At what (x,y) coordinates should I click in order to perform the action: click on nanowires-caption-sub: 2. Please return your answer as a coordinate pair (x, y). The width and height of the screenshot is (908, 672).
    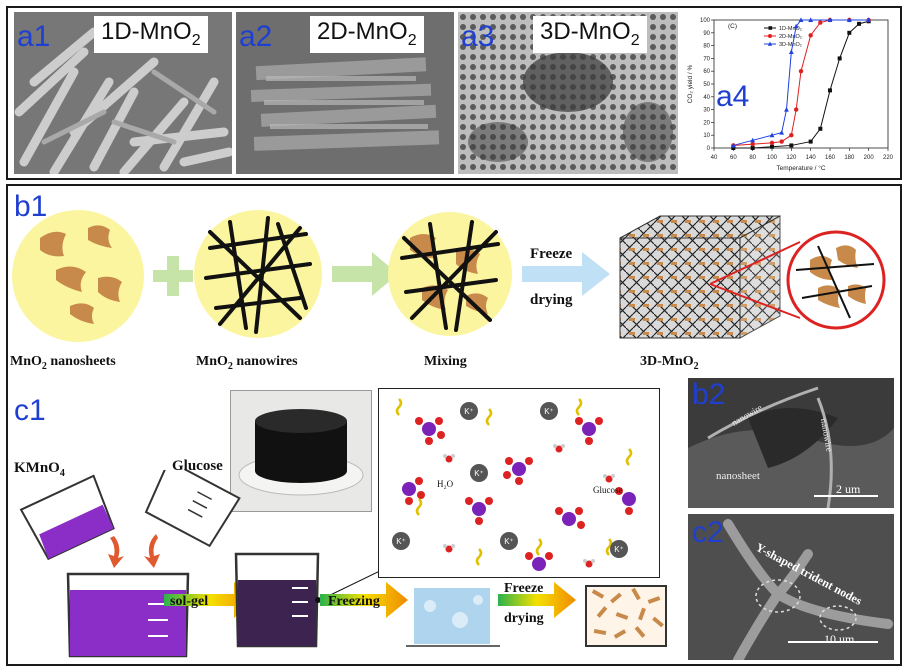
    Looking at the image, I should click on (230, 366).